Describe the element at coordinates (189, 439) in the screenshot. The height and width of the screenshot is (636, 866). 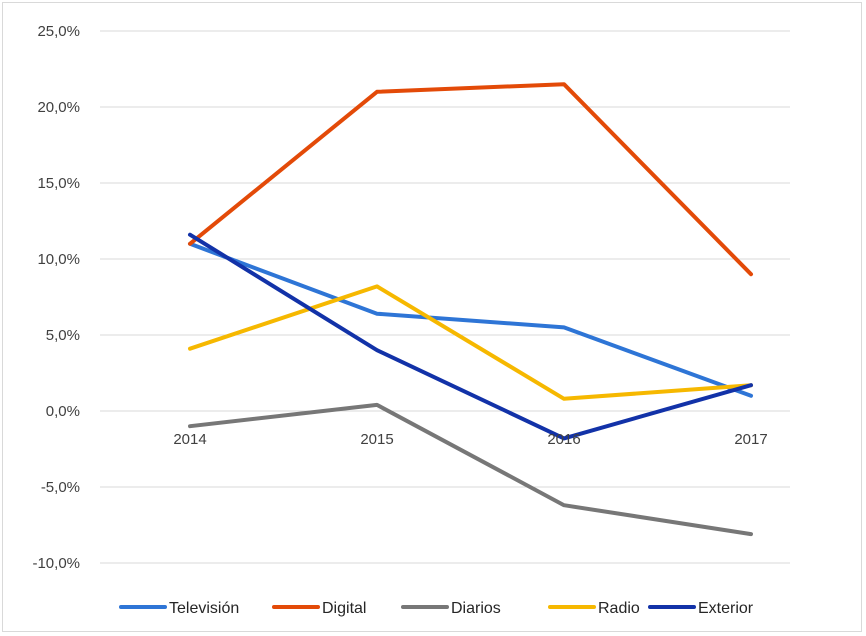
I see `x-tick-label: 2014` at that location.